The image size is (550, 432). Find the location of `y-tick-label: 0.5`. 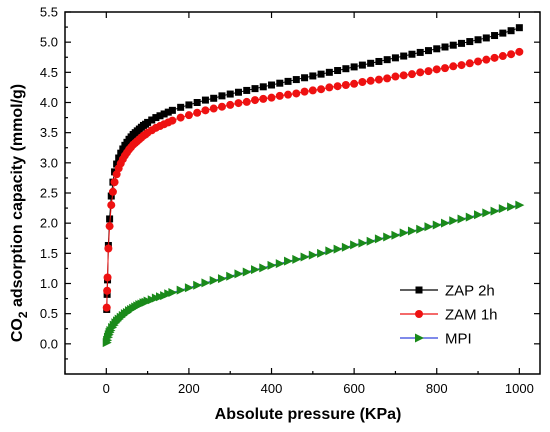

y-tick-label: 0.5 is located at coordinates (49, 313).